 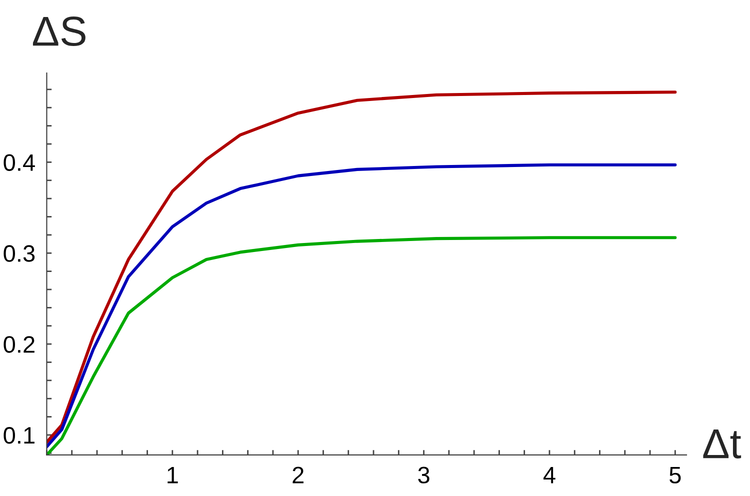 What do you see at coordinates (298, 475) in the screenshot?
I see `x-tick-label: 2` at bounding box center [298, 475].